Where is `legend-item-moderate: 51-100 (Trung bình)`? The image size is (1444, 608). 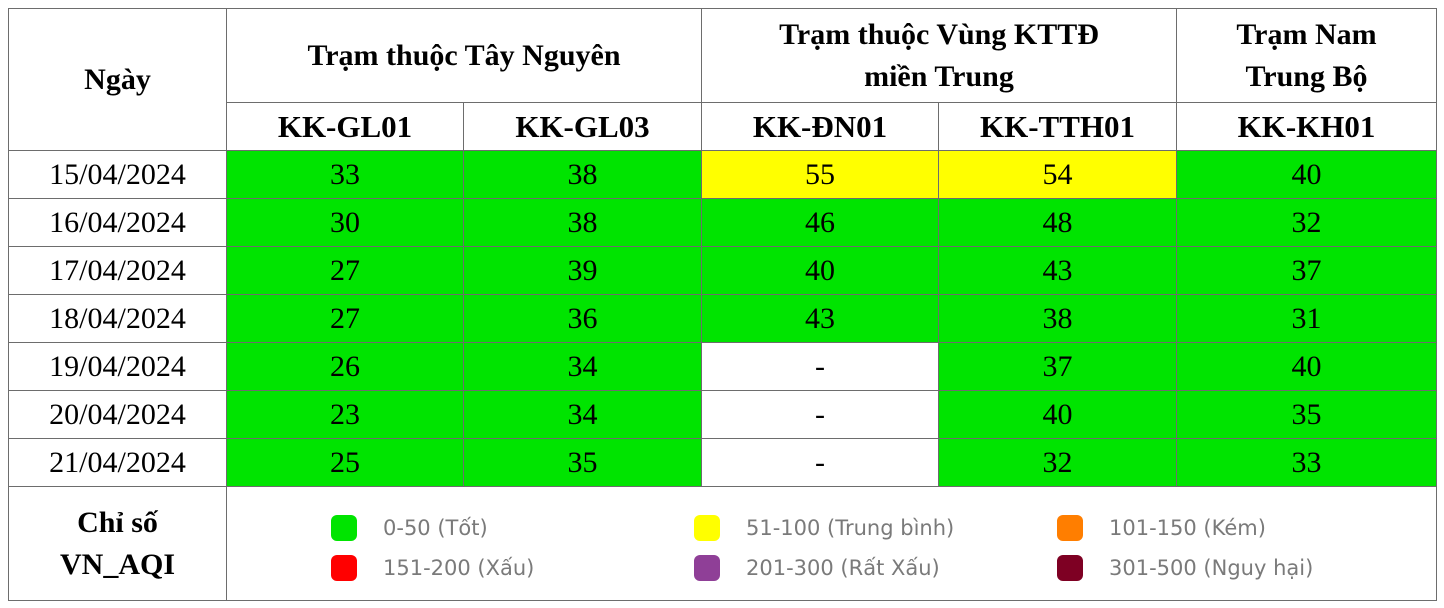
legend-item-moderate: 51-100 (Trung bình) is located at coordinates (875, 528).